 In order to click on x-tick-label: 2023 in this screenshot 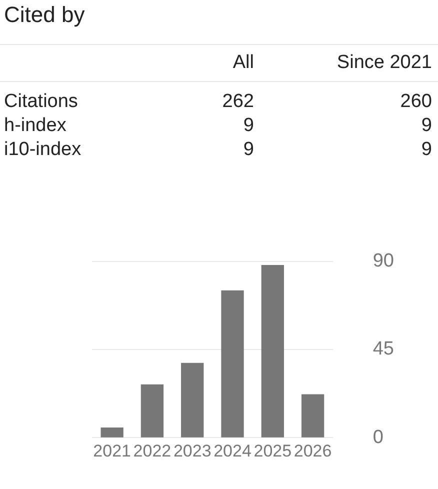, I will do `click(192, 450)`.